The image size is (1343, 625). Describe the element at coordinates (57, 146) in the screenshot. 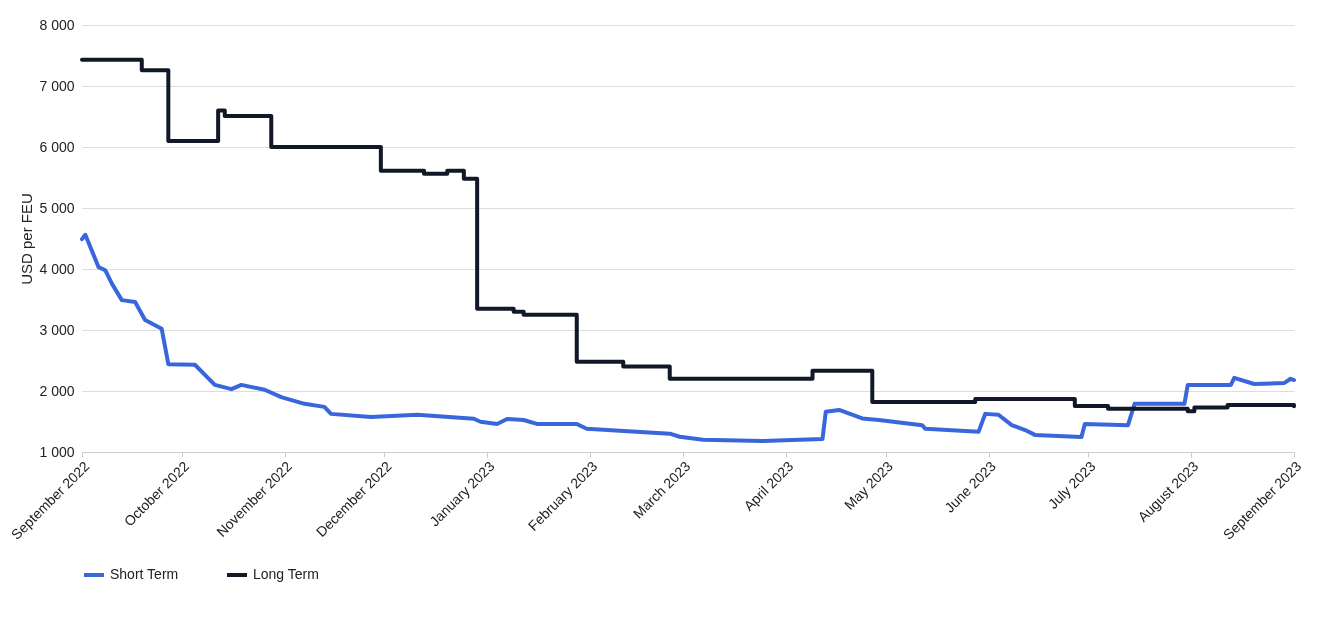

I see `y-tick-label: 6 000` at that location.